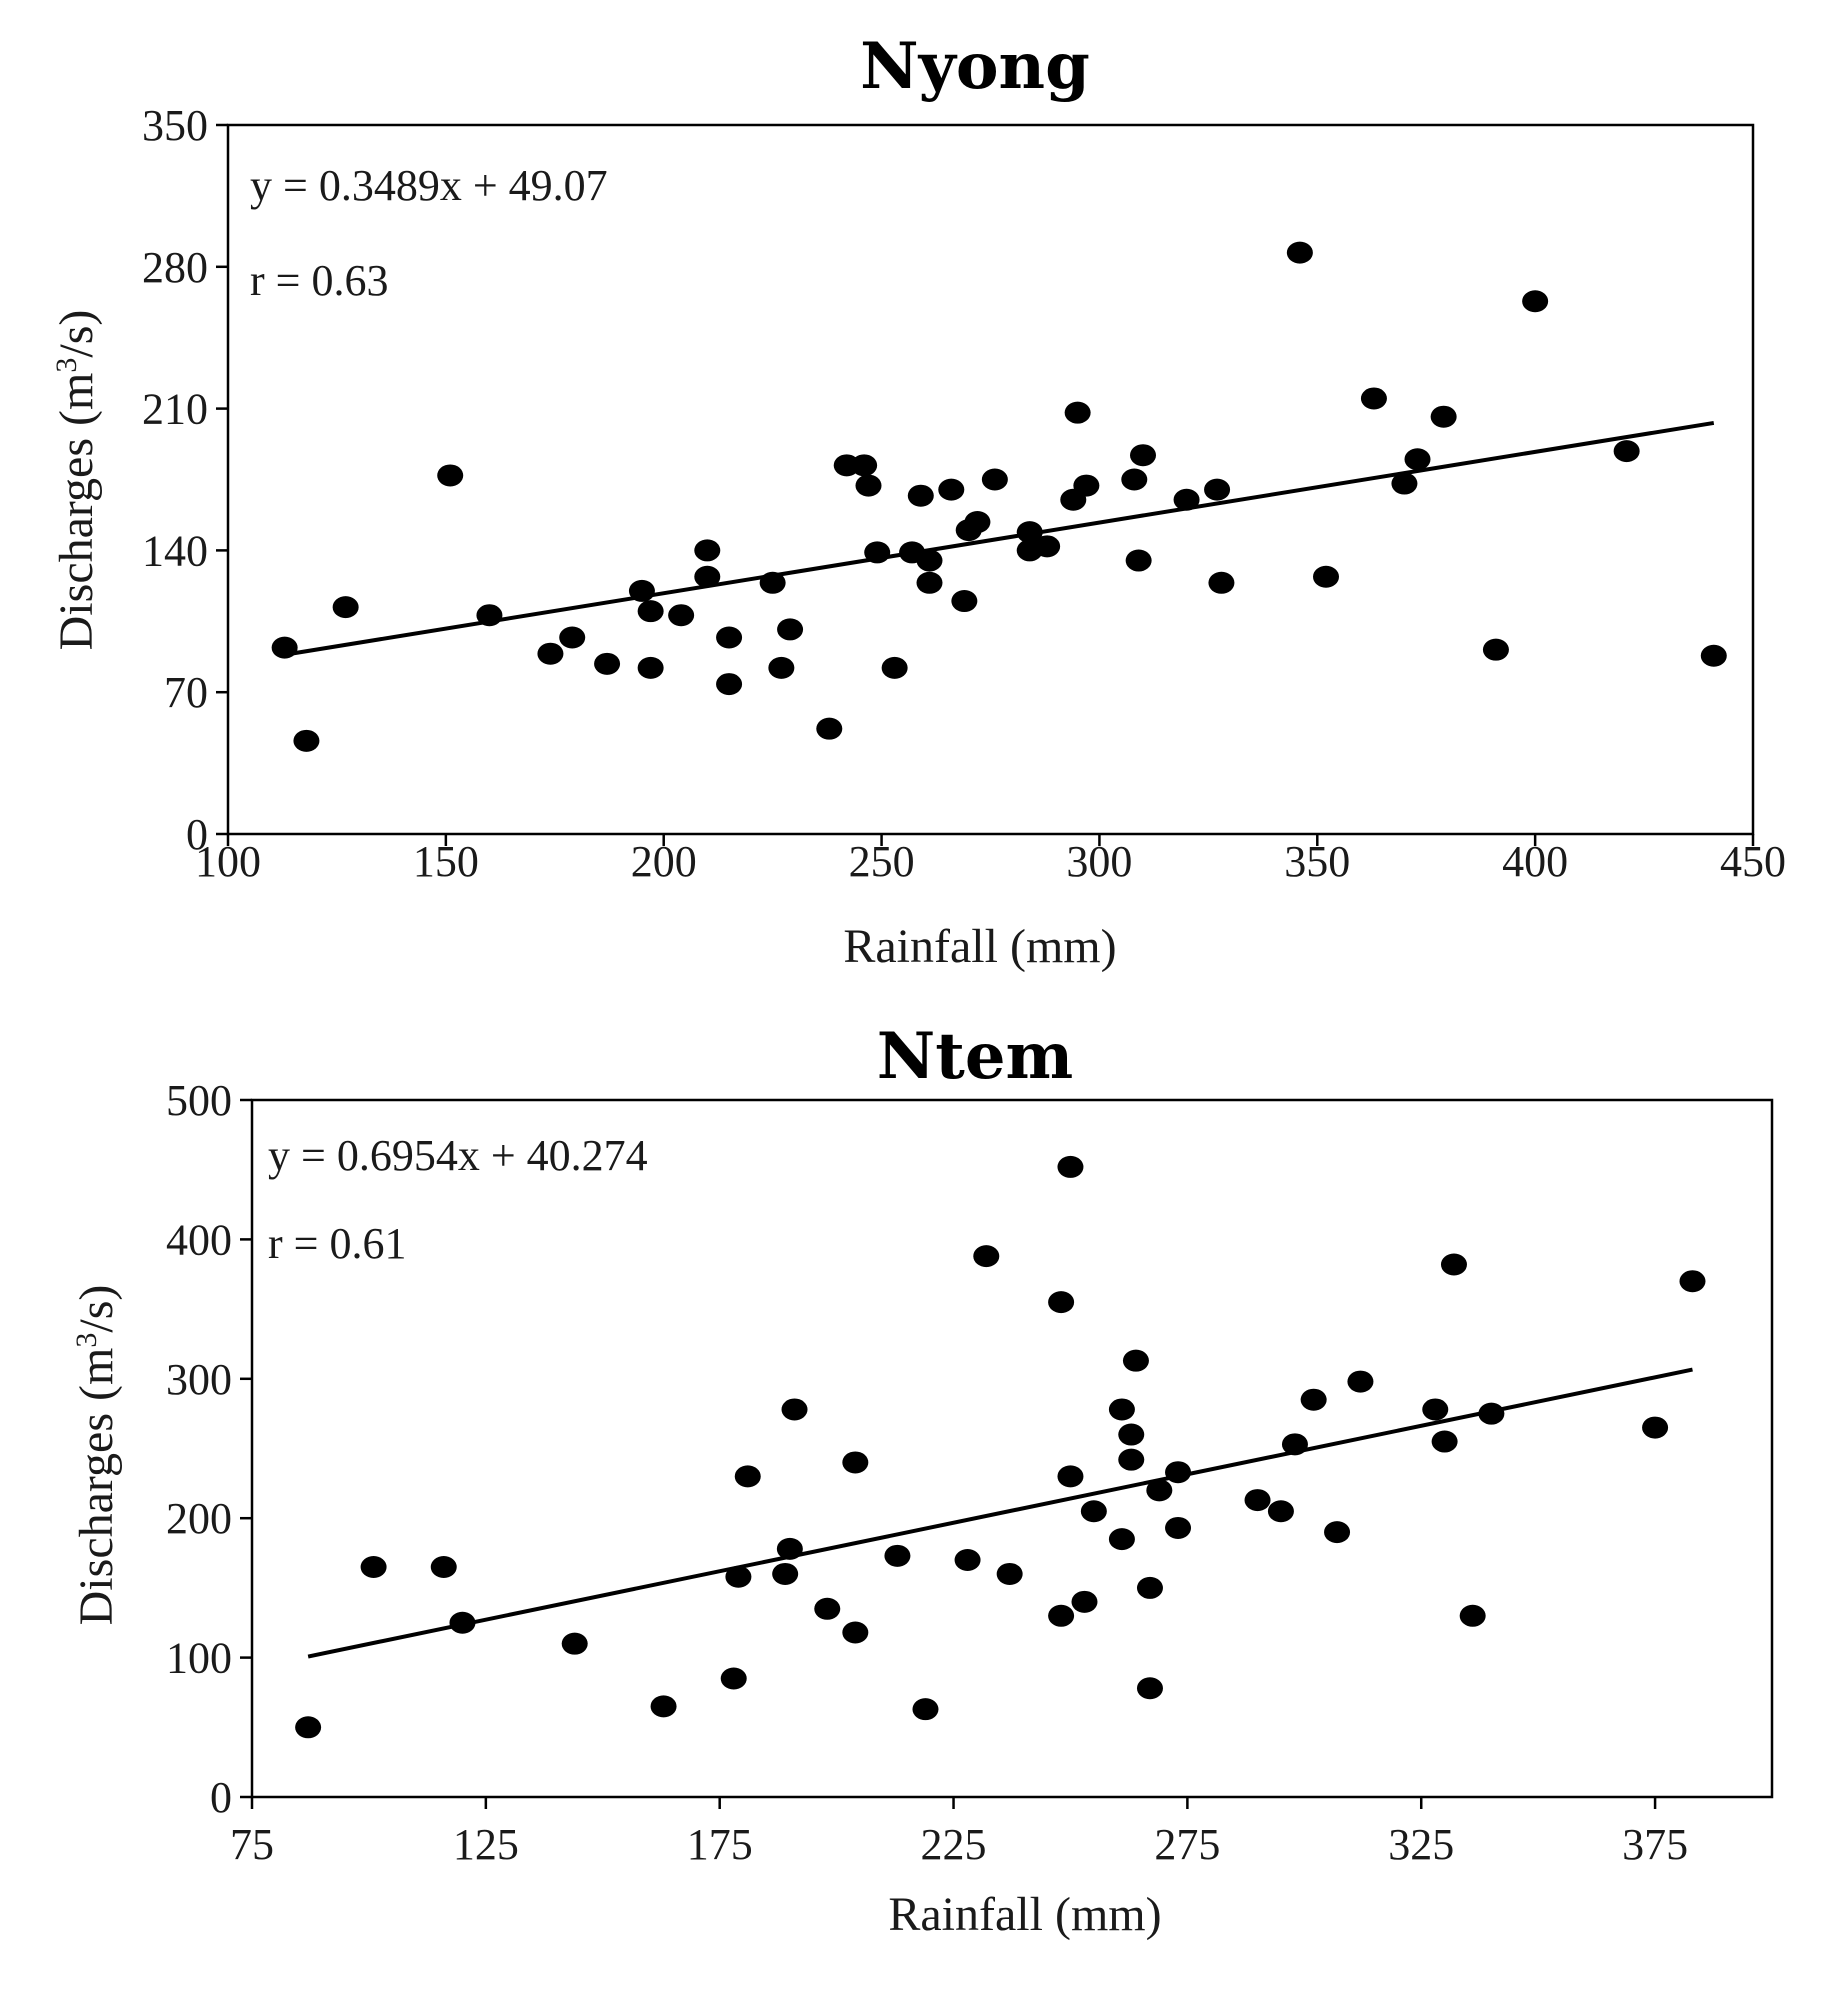 The image size is (1845, 1992). What do you see at coordinates (337, 1243) in the screenshot?
I see `correlation-coefficient: r = 0.61` at bounding box center [337, 1243].